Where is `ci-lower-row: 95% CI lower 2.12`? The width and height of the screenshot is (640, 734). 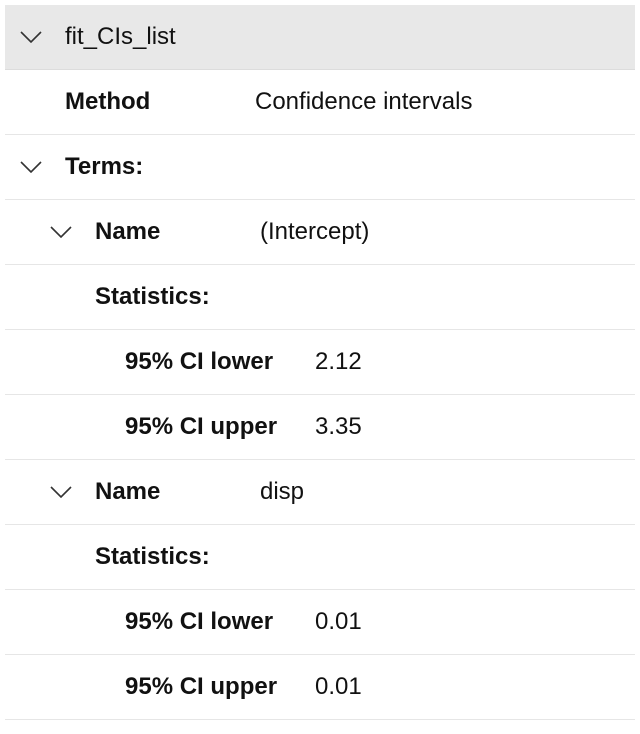
ci-lower-row: 95% CI lower 2.12 is located at coordinates (320, 362).